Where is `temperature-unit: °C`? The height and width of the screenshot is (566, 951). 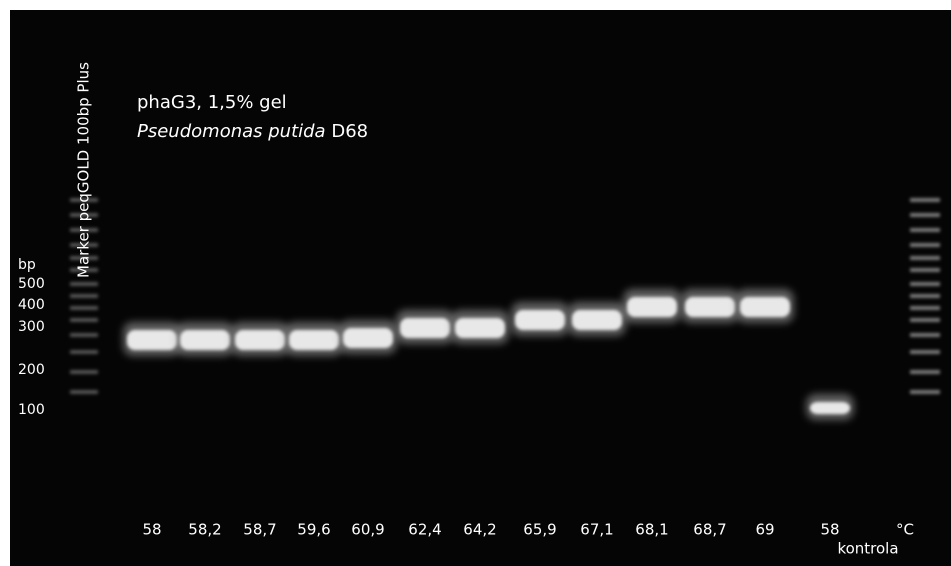 temperature-unit: °C is located at coordinates (905, 530).